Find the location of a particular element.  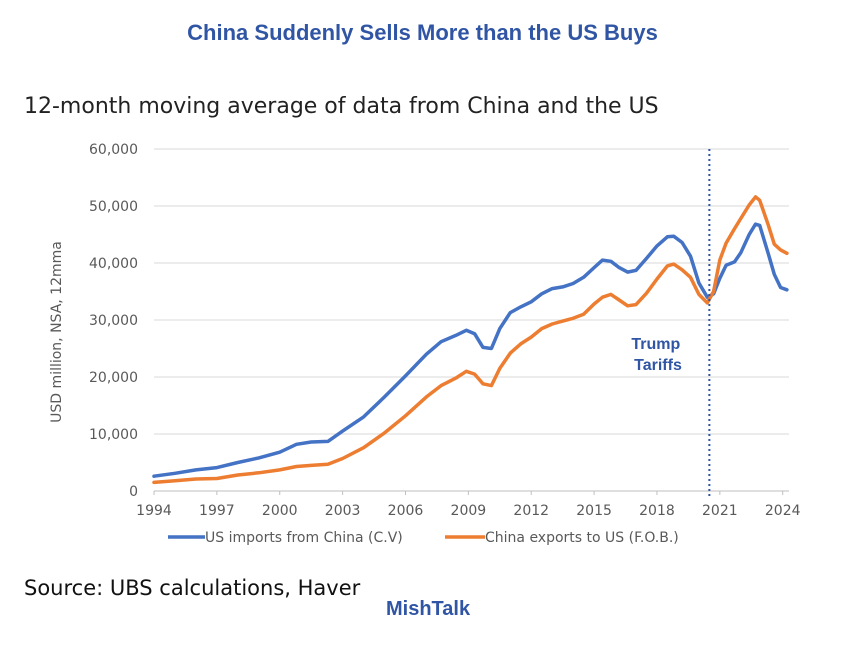

x-tick-label: 2015 is located at coordinates (594, 511).